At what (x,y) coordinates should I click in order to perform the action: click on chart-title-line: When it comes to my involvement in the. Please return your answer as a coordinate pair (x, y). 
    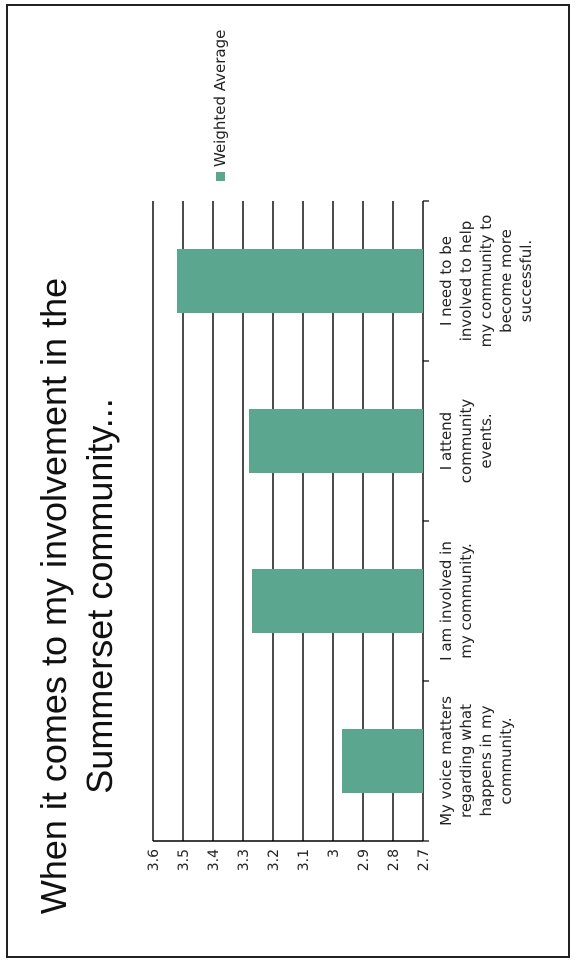
    Looking at the image, I should click on (53, 596).